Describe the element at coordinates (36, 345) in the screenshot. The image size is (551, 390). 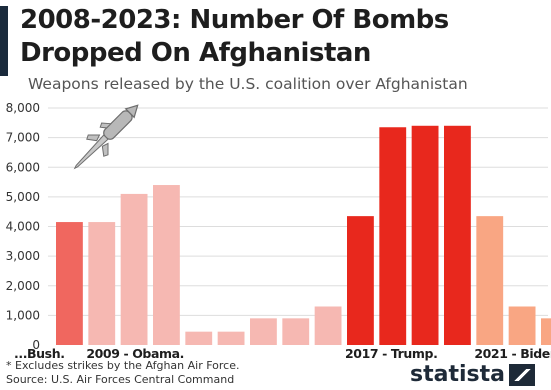
I see `y-tick-label: 0` at that location.